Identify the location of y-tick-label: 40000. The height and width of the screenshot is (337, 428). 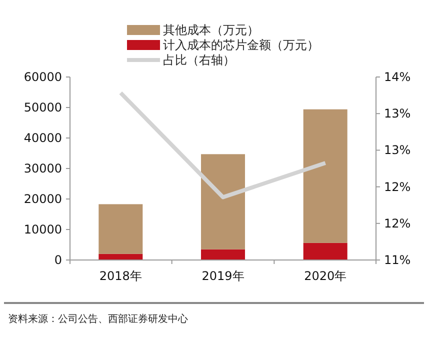
(43, 138).